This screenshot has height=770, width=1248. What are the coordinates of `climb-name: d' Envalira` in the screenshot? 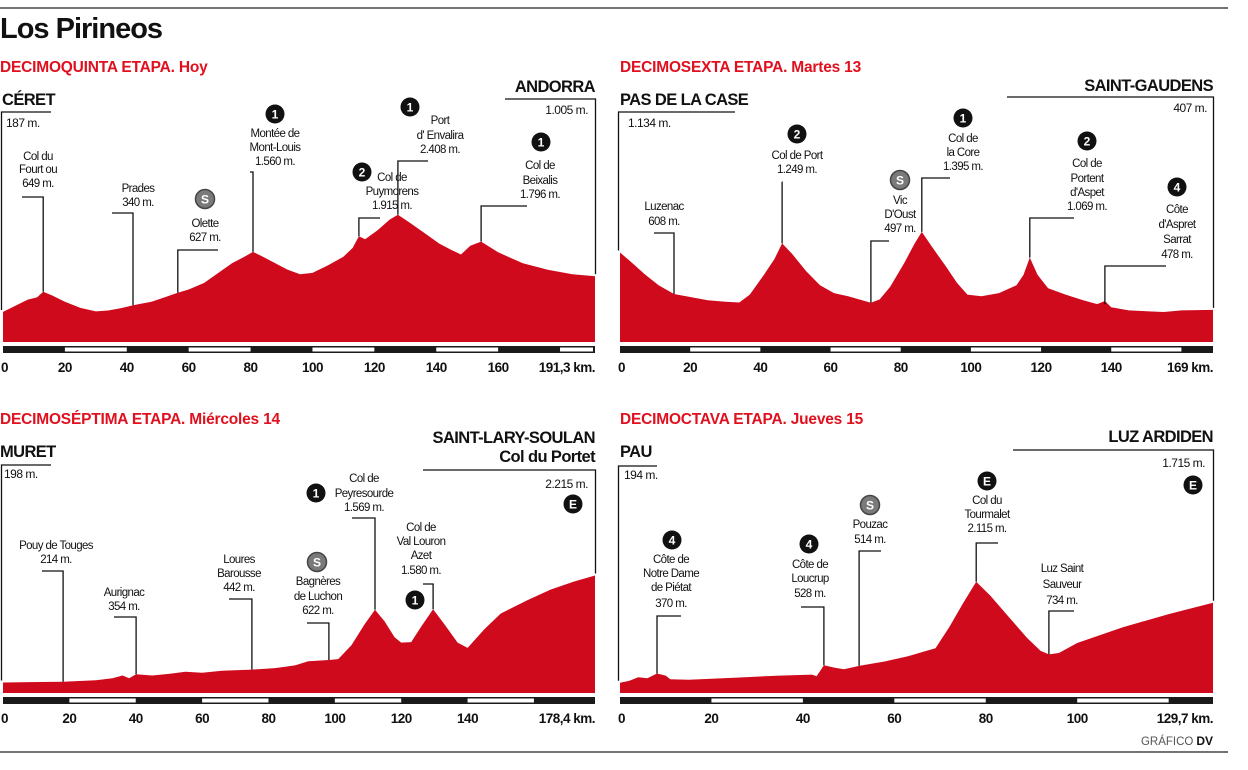 It's located at (441, 136).